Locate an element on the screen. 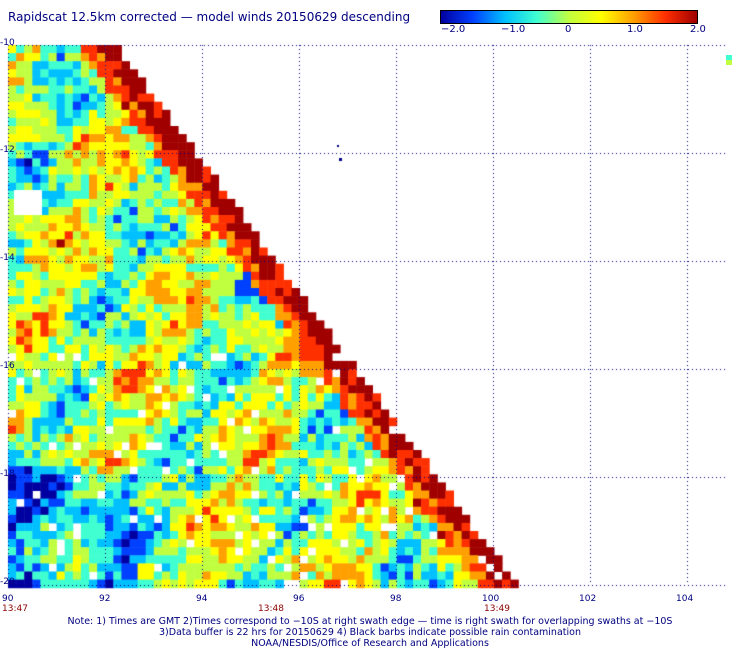 This screenshot has height=650, width=740. lat-label-16: -16 is located at coordinates (7, 366).